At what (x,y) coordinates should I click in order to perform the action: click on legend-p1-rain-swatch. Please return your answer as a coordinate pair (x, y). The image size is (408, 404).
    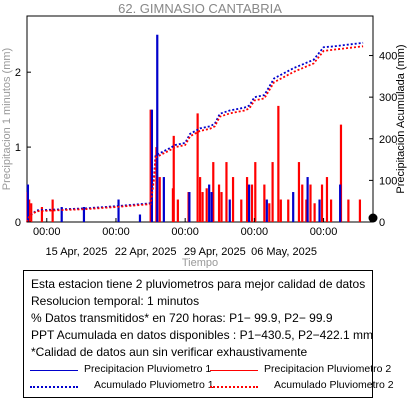
    Looking at the image, I should click on (54, 370).